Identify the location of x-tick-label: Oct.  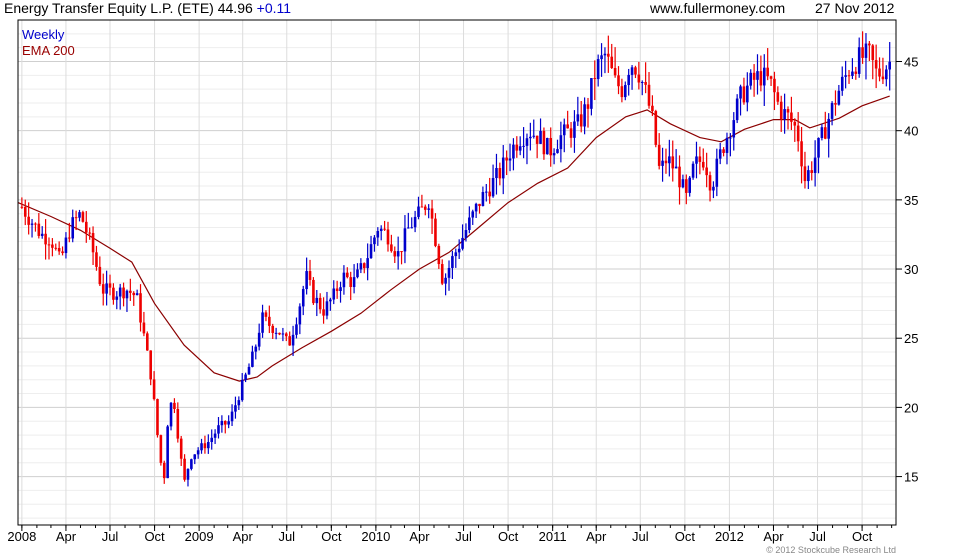
(862, 536).